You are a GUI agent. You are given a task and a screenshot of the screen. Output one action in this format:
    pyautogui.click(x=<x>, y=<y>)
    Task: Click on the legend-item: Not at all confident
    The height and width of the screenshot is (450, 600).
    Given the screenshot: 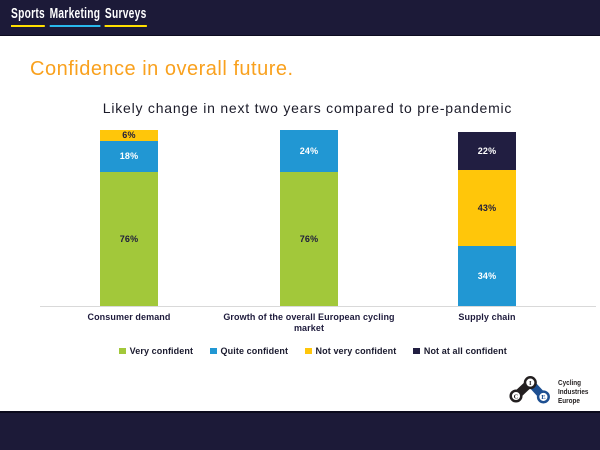 What is the action you would take?
    pyautogui.click(x=460, y=351)
    